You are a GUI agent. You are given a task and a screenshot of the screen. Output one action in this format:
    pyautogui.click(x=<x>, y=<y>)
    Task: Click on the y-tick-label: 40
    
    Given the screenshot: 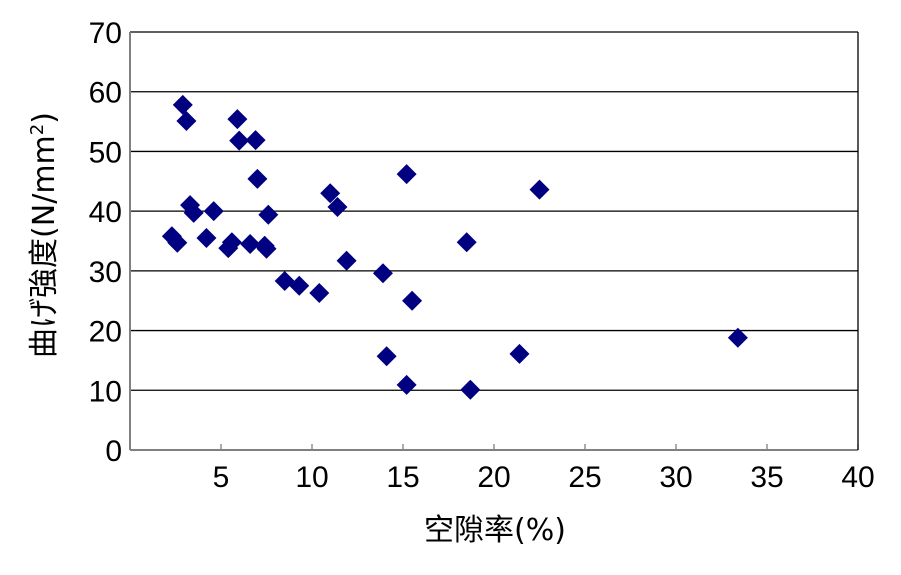 What is the action you would take?
    pyautogui.click(x=105, y=212)
    